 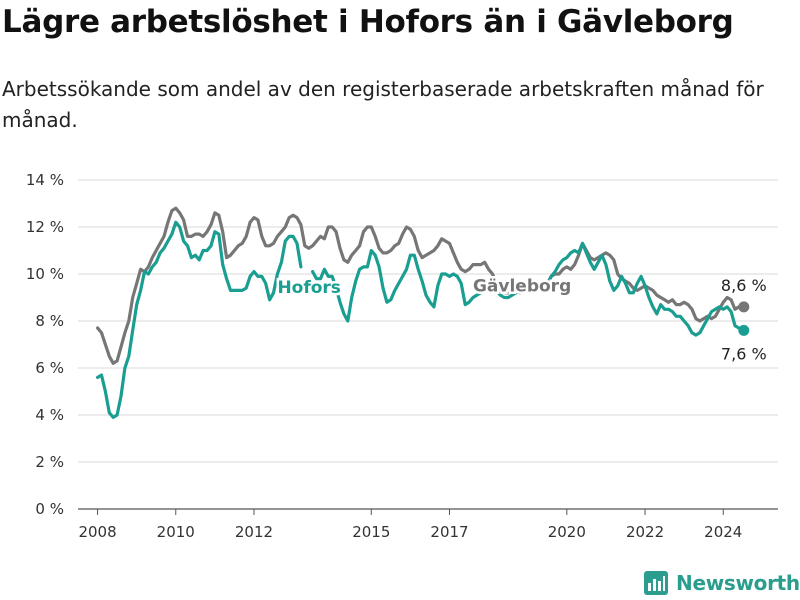 What do you see at coordinates (49, 368) in the screenshot?
I see `y-tick-label: 6 %` at bounding box center [49, 368].